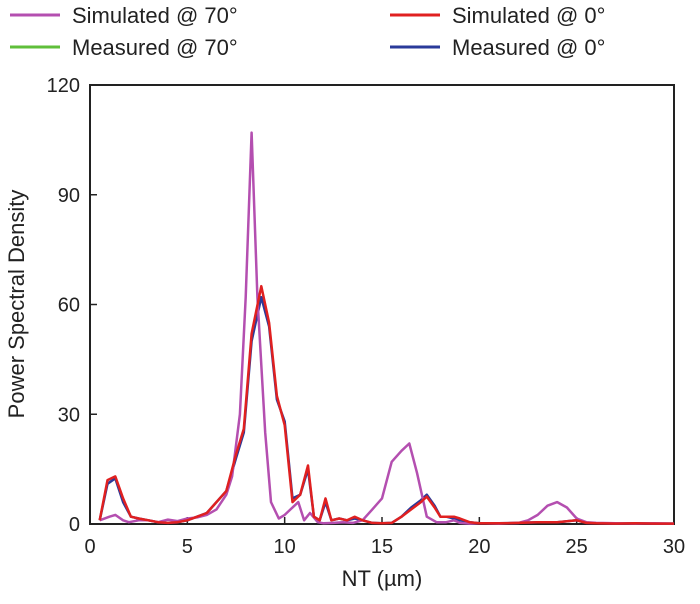  Describe the element at coordinates (528, 47) in the screenshot. I see `legend-label: Measured @ 0°` at that location.